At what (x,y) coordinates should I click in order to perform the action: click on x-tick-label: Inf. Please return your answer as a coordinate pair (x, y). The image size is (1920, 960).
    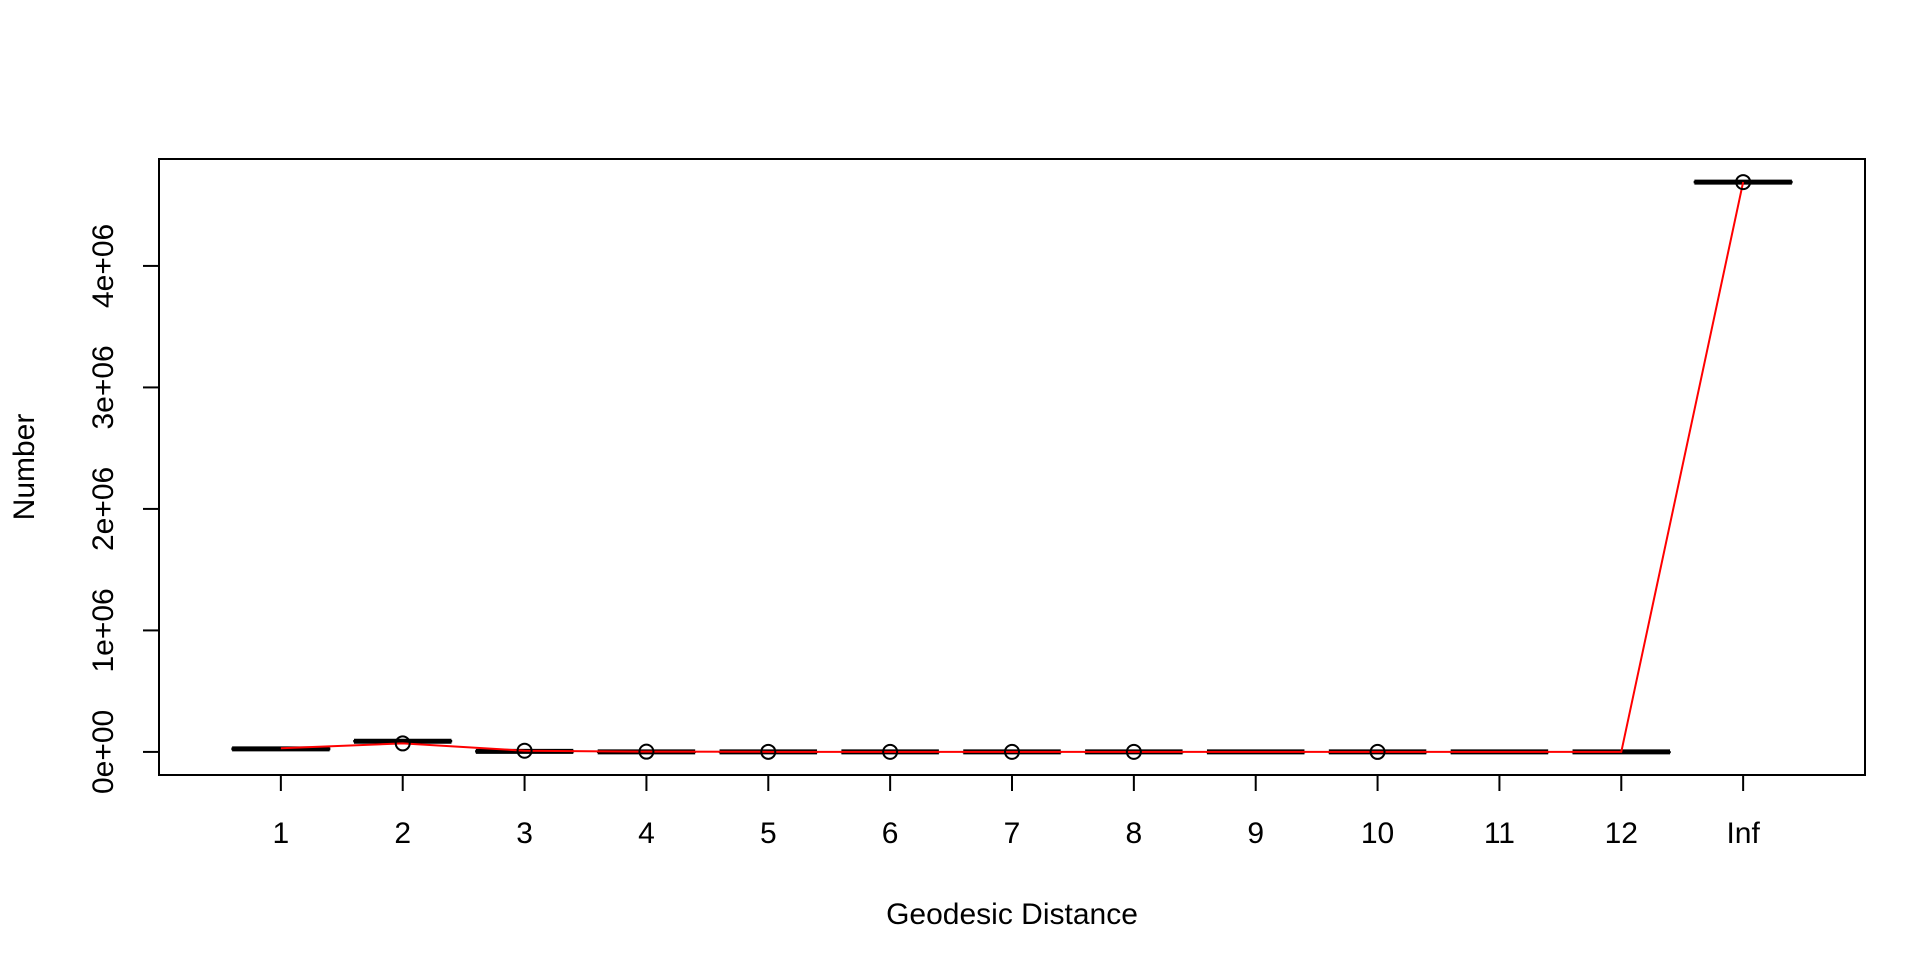
    Looking at the image, I should click on (1743, 833).